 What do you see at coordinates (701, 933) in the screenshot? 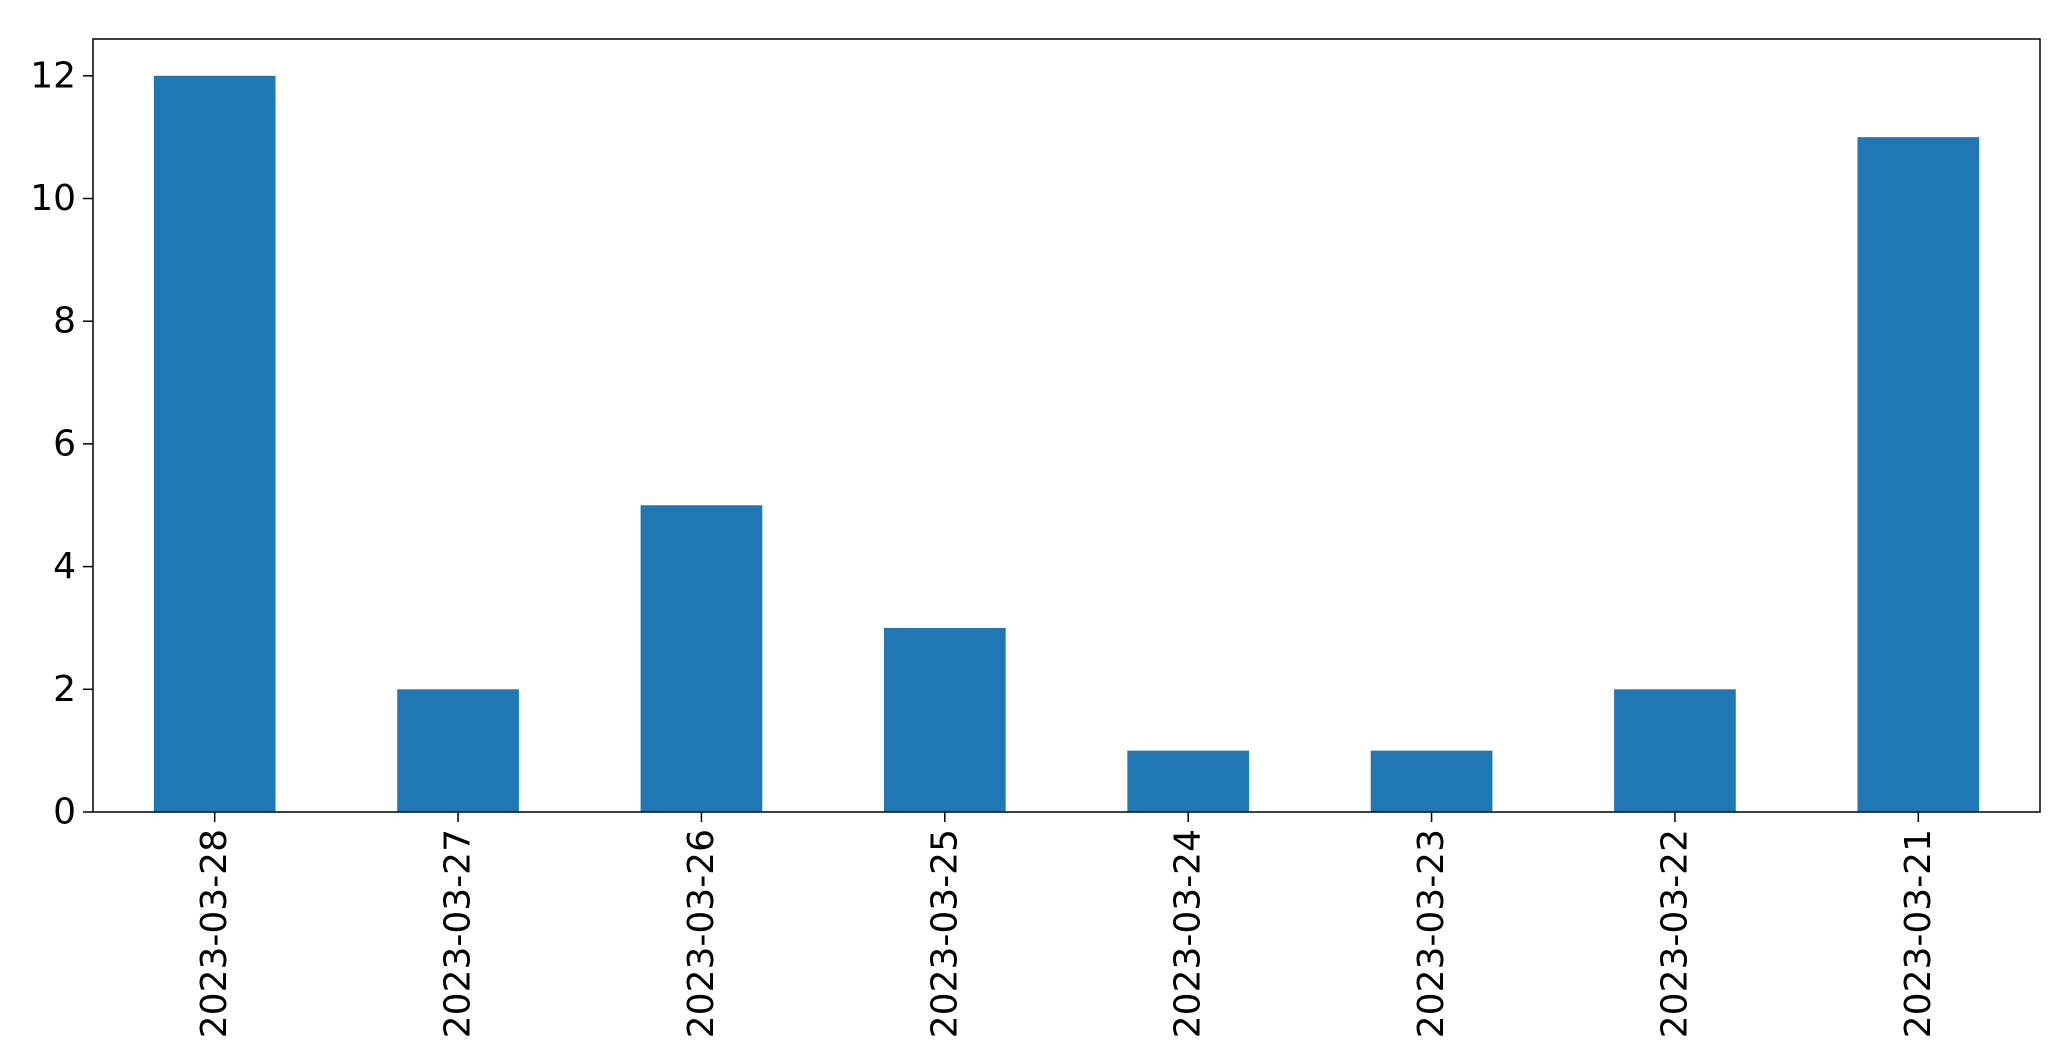
I see `x-tick-label: 2023-03-26` at bounding box center [701, 933].